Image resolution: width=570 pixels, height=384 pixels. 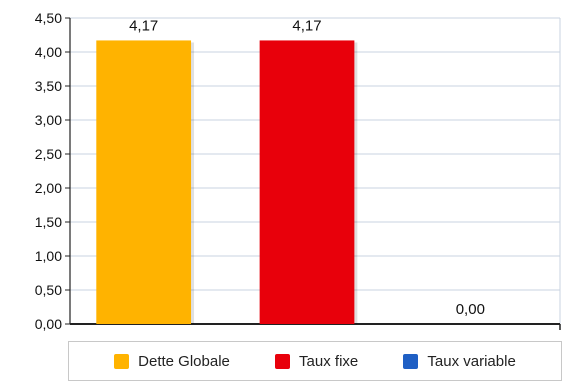 I want to click on y-tick-label: 1,00, so click(x=48, y=256).